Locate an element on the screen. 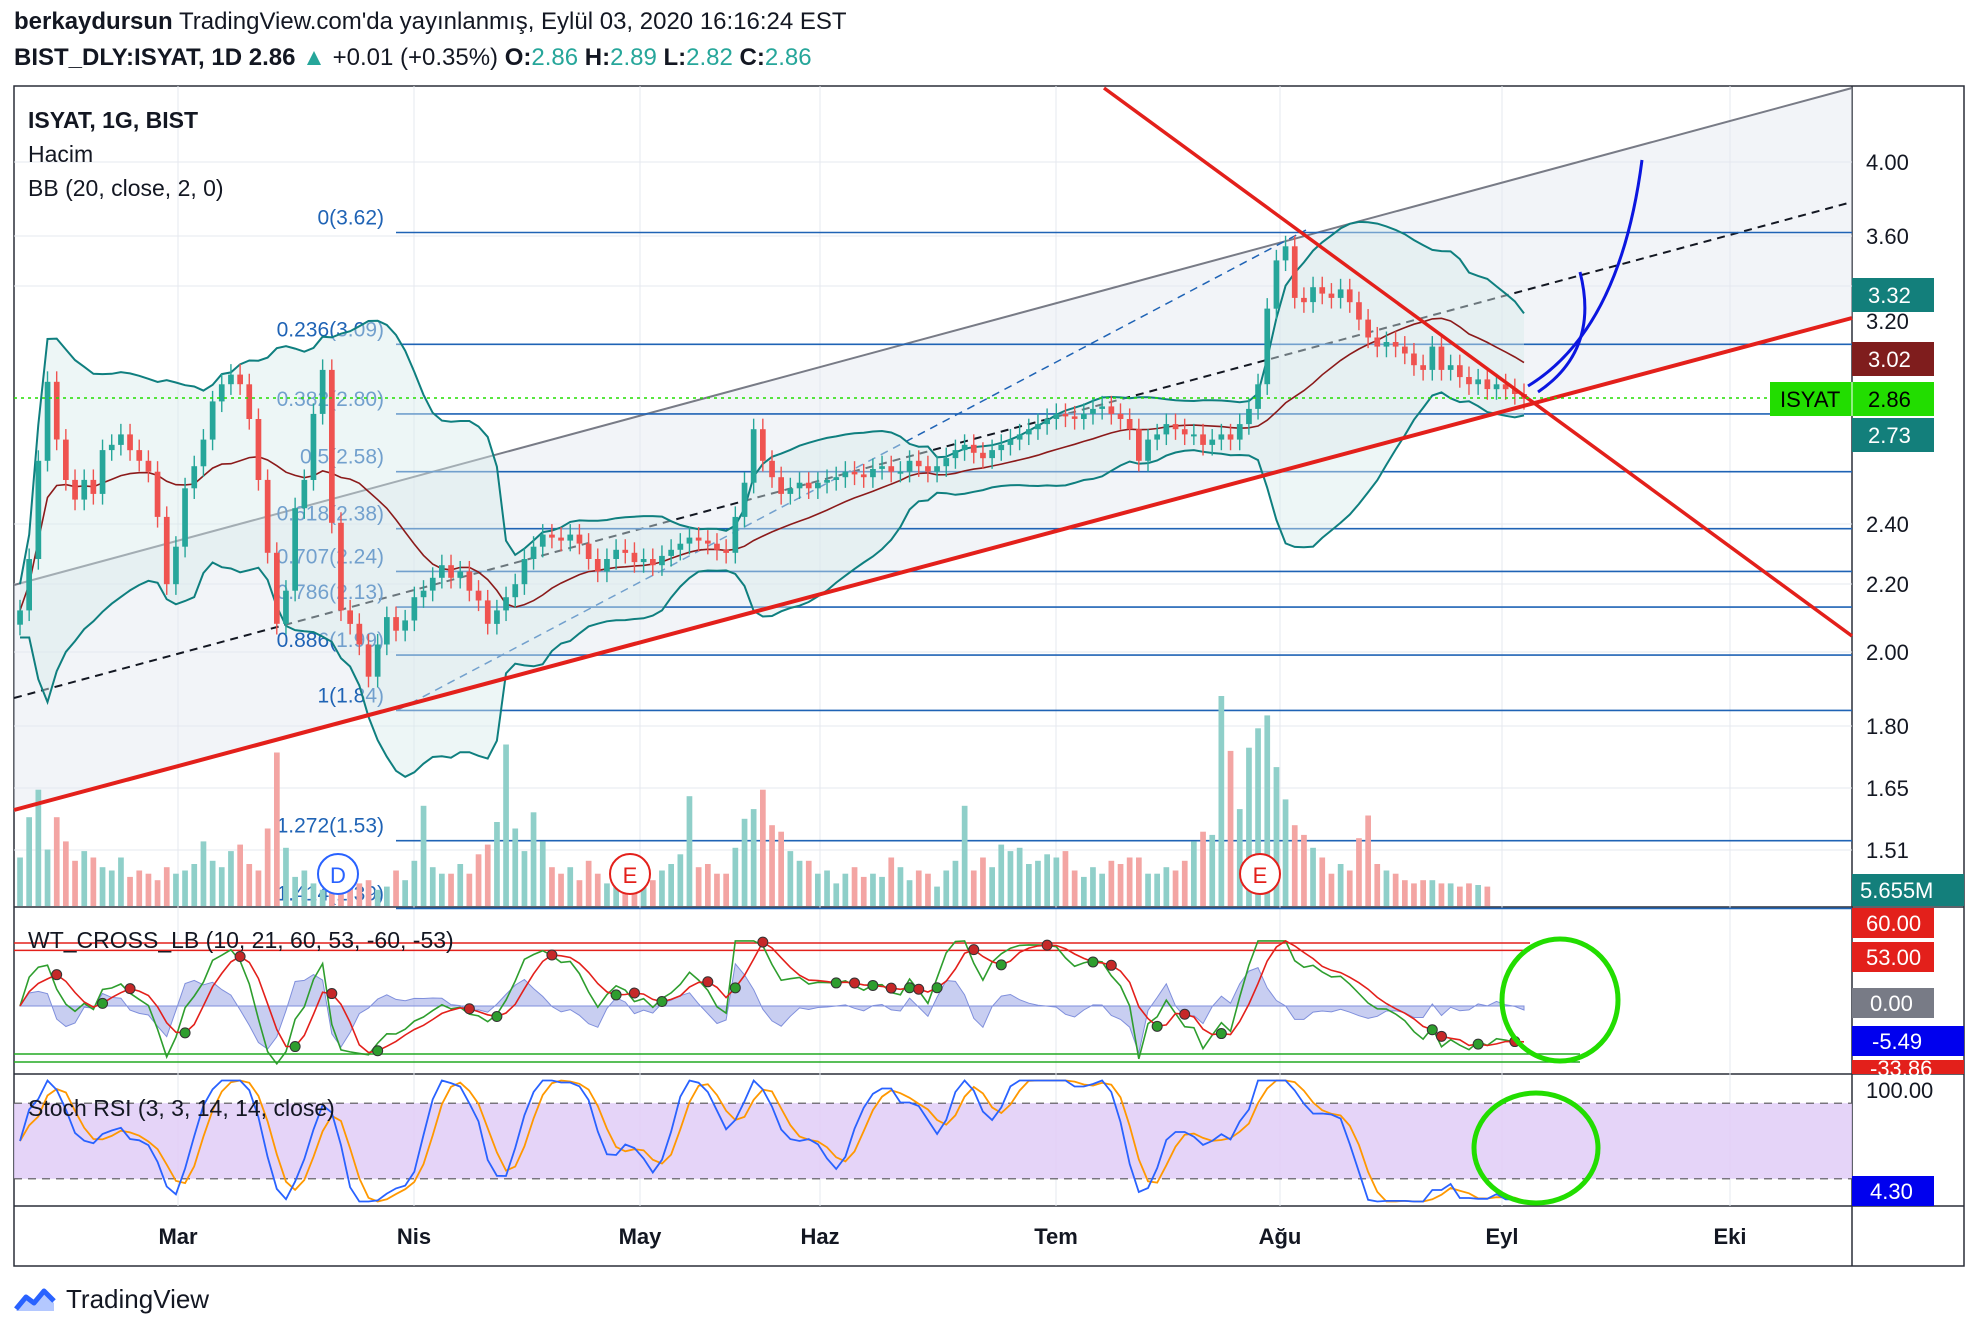  x-tick: Nis is located at coordinates (414, 1236).